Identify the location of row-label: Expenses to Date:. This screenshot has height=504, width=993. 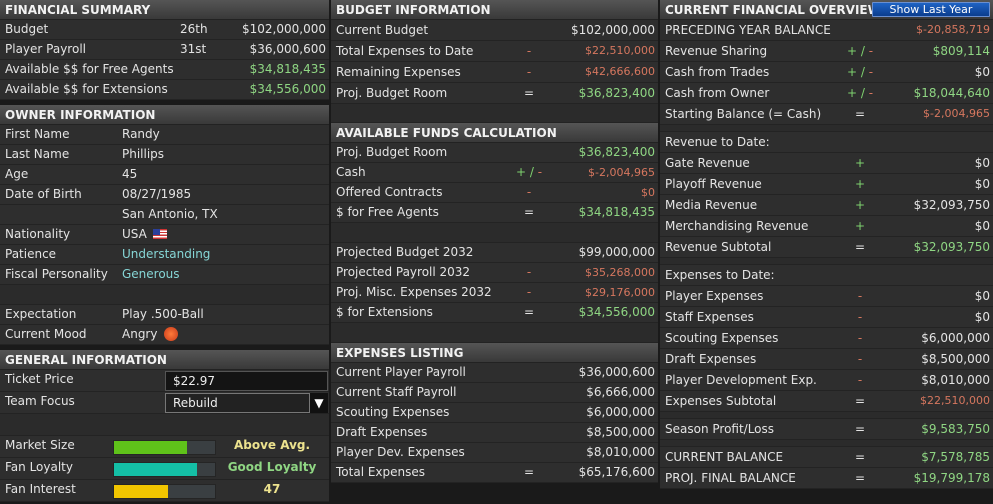
(720, 275).